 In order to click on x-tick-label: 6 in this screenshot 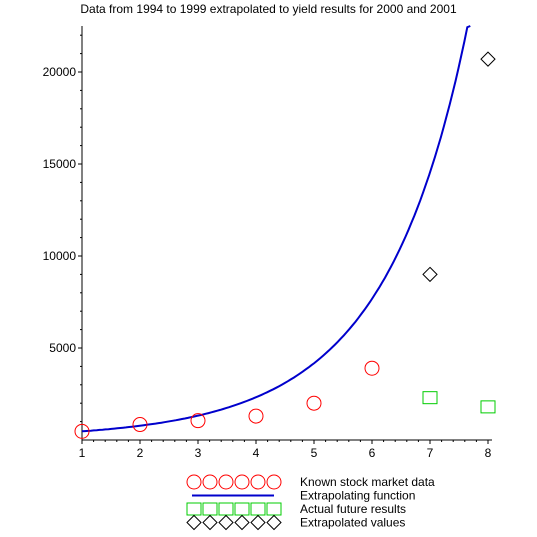, I will do `click(372, 453)`.